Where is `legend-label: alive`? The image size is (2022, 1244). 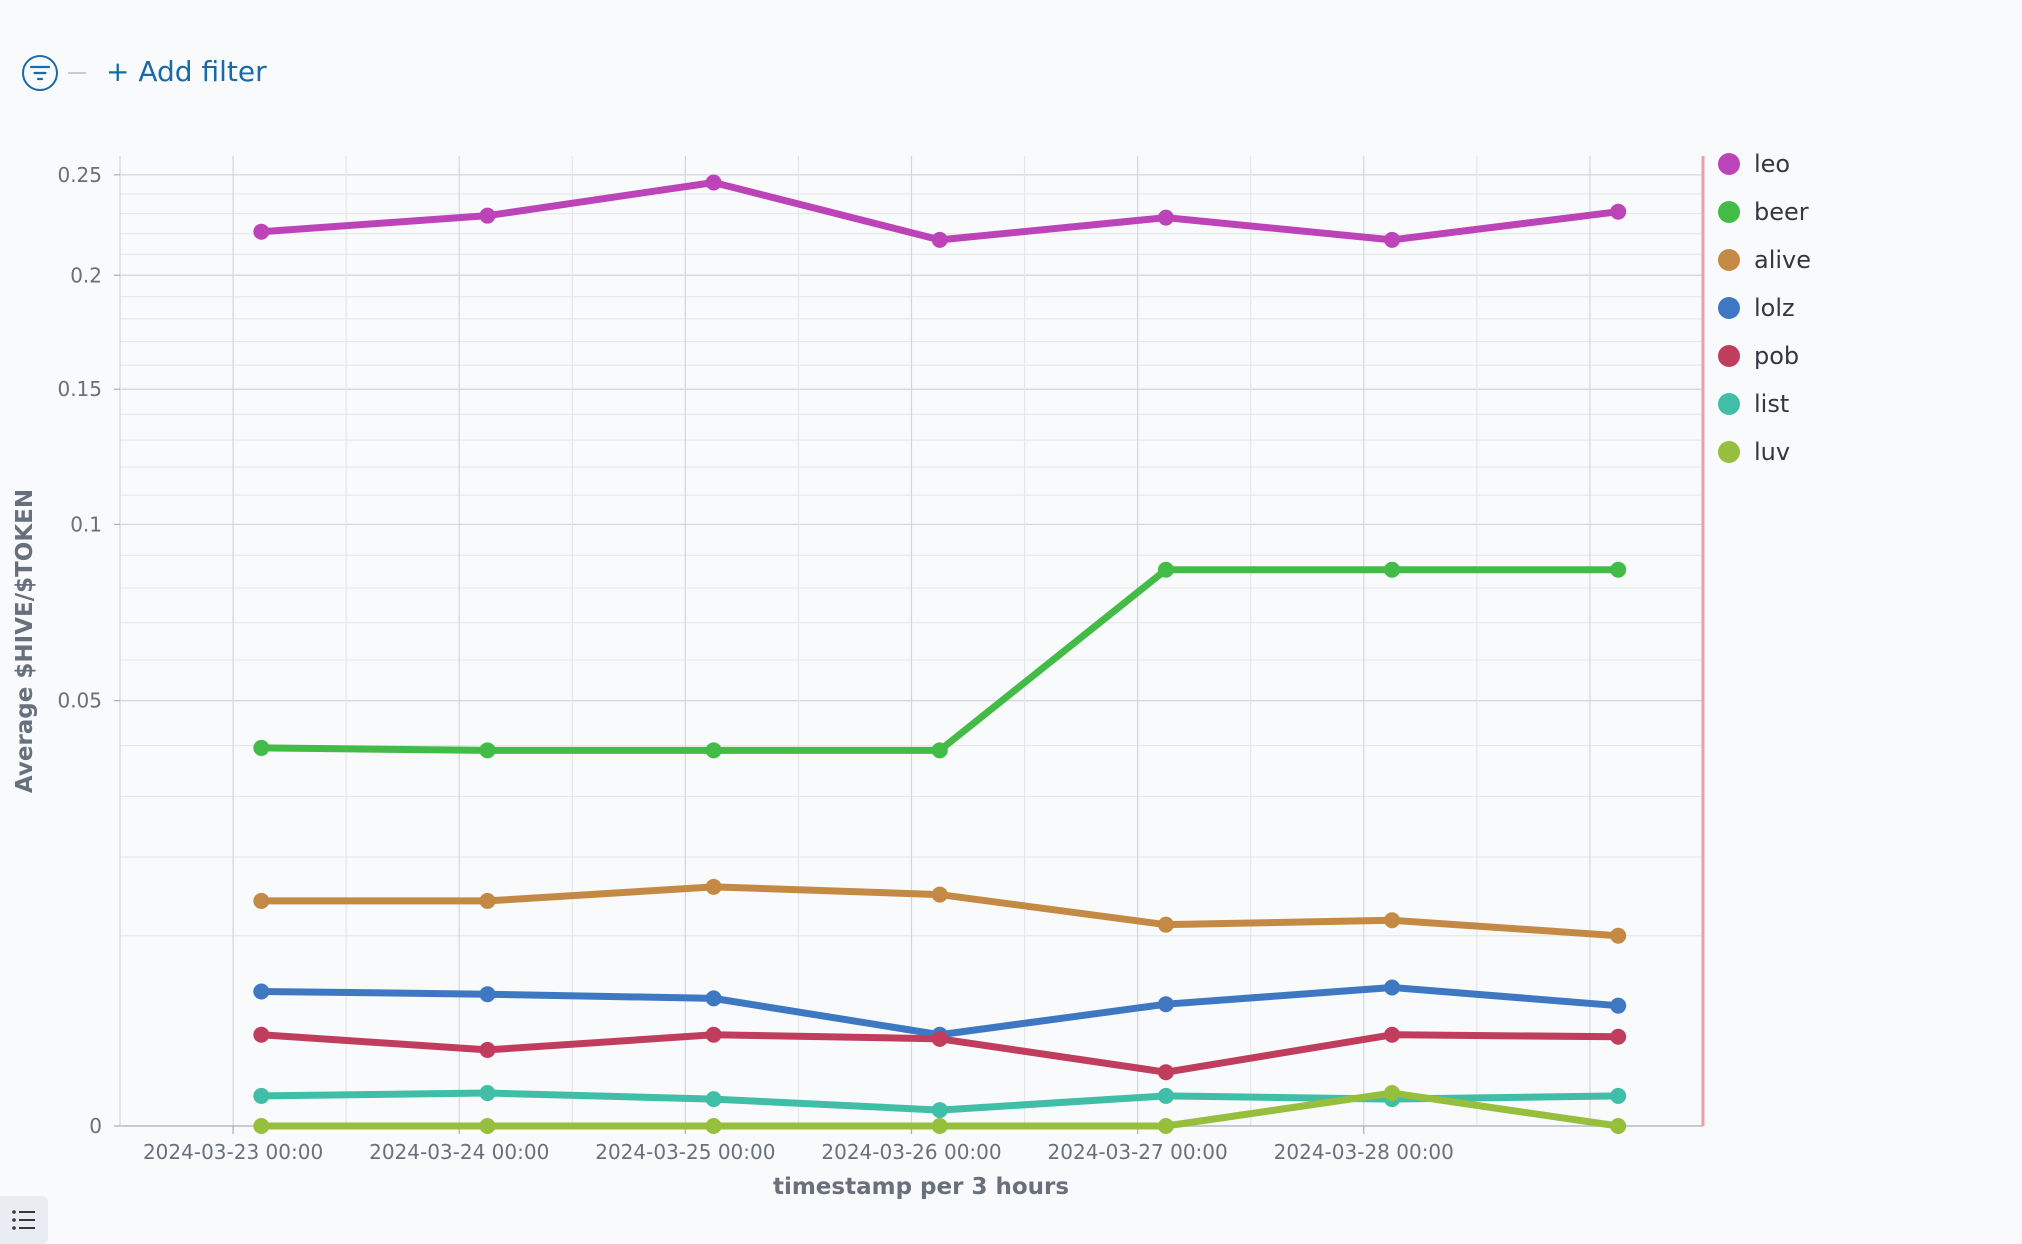
legend-label: alive is located at coordinates (1783, 260).